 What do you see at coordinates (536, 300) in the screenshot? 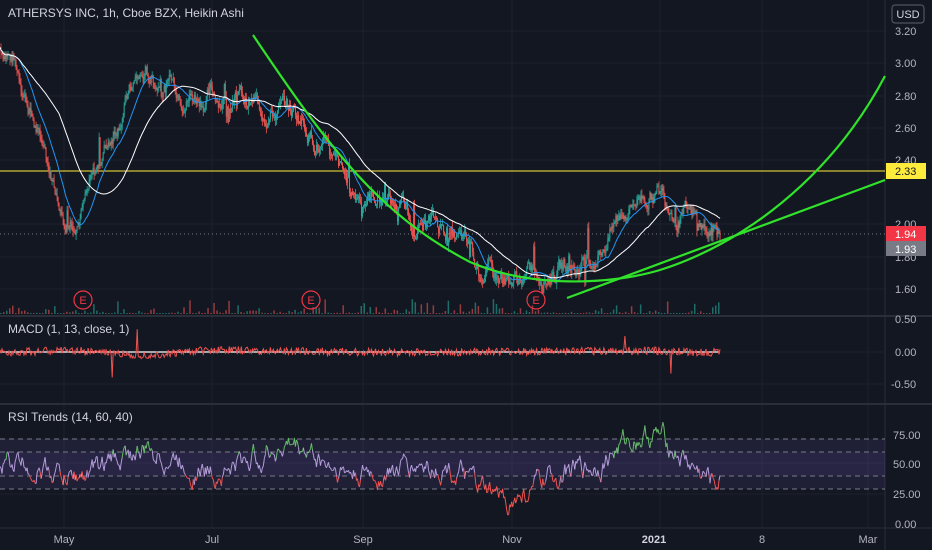
I see `earnings-marker-3: E` at bounding box center [536, 300].